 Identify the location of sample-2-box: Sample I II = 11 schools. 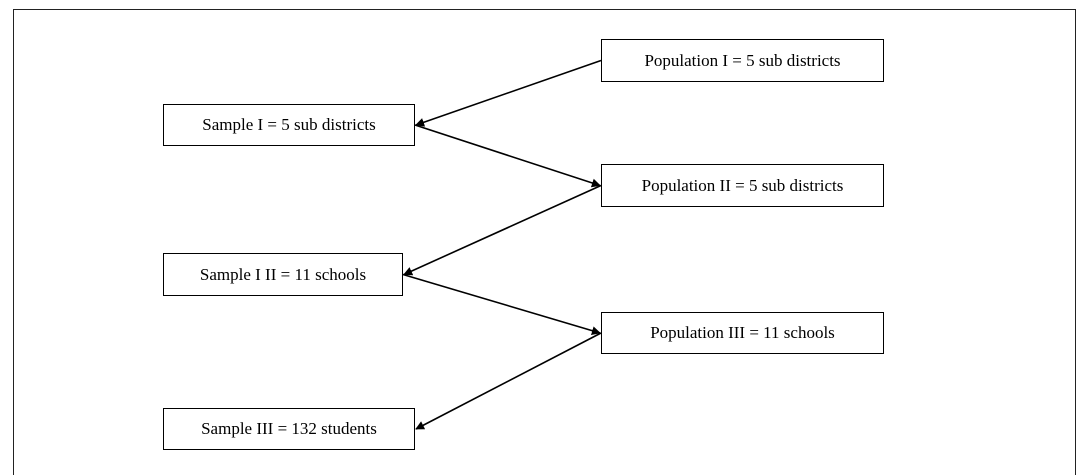
(283, 274).